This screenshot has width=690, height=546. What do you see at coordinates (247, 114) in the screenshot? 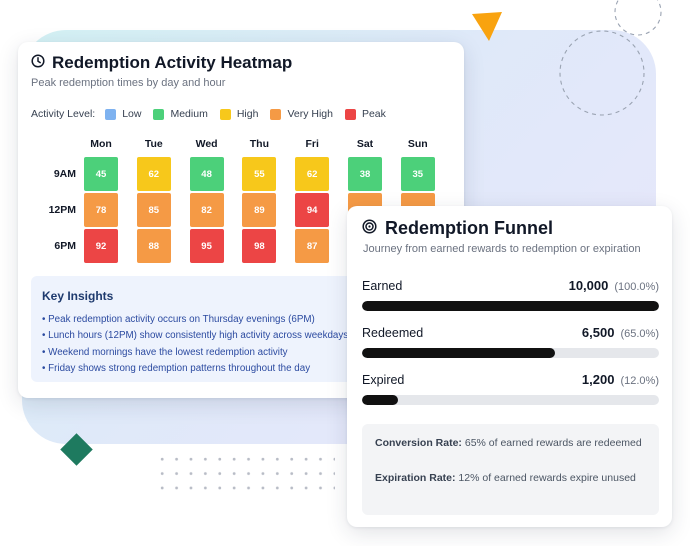
I see `legend-label: High` at bounding box center [247, 114].